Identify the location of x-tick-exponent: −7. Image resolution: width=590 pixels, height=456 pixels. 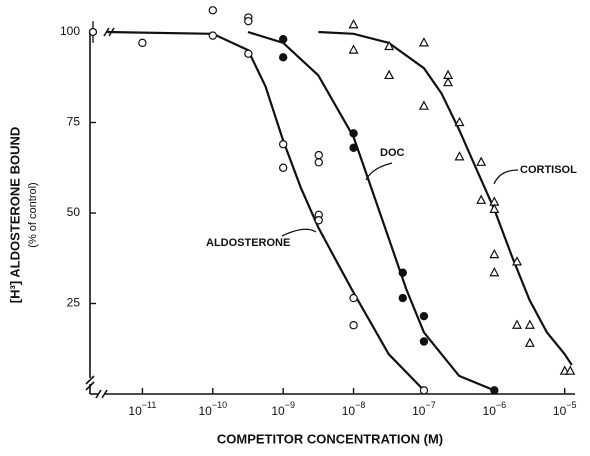
(430, 405).